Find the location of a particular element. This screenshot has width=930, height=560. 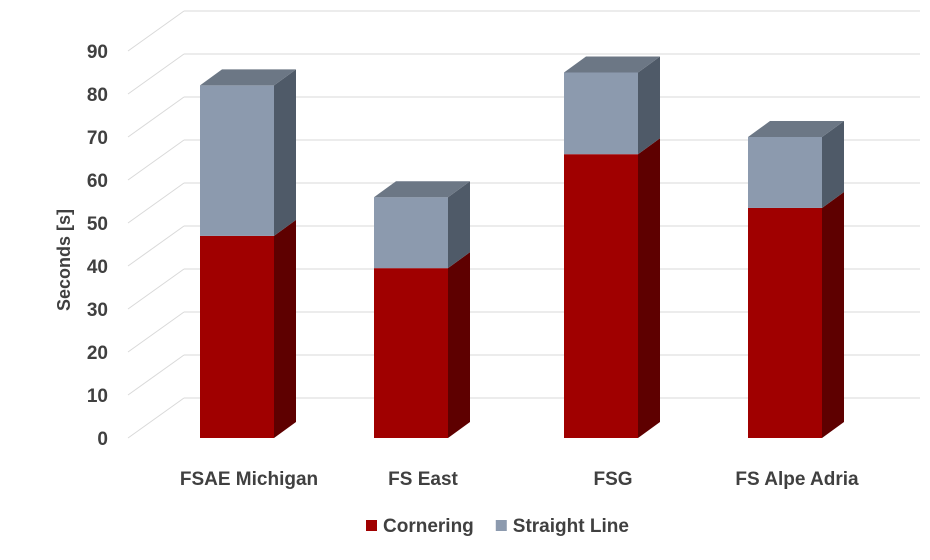

y-tick-label: 30 is located at coordinates (97, 310).